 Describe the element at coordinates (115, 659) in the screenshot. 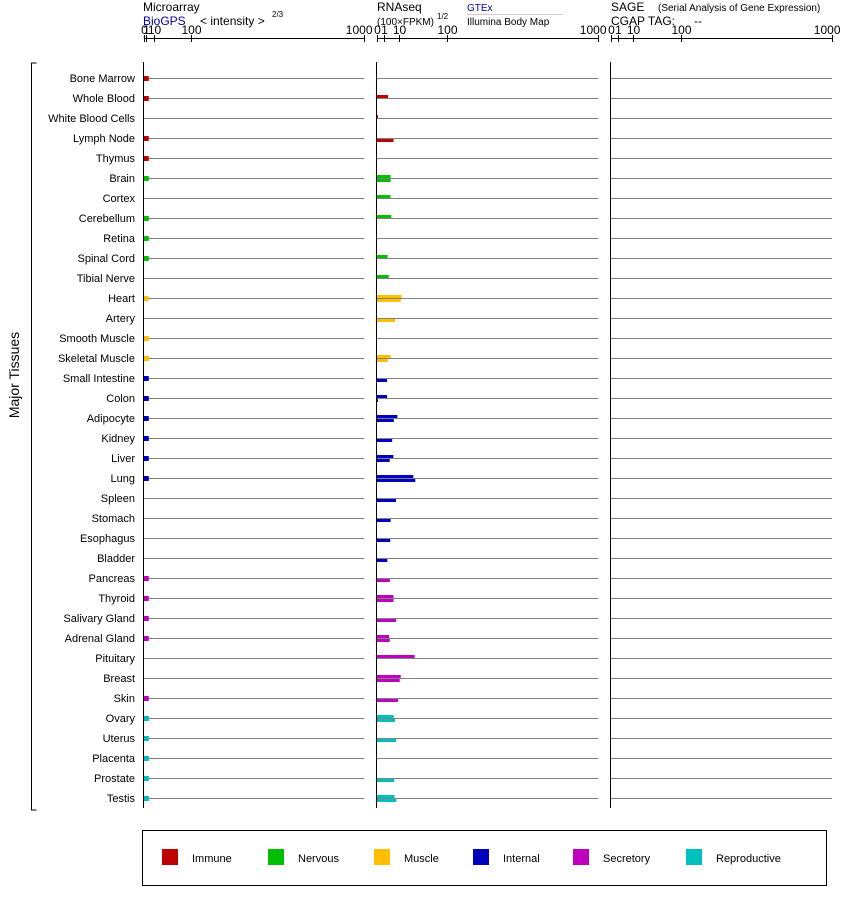

I see `tissue-label: Pituitary` at that location.